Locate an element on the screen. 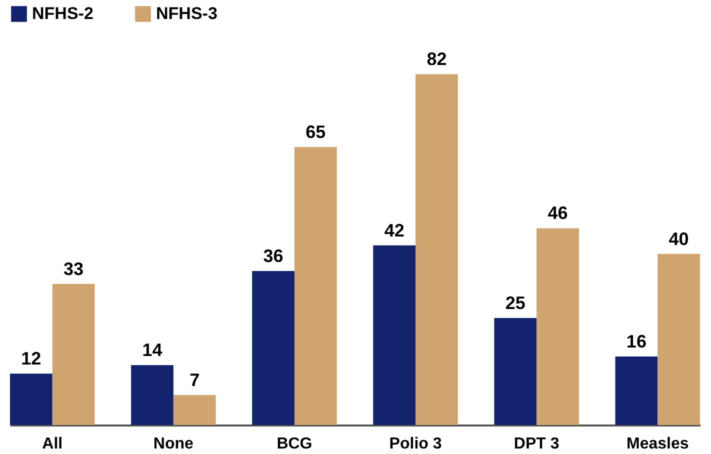 The height and width of the screenshot is (454, 711). x-tick-label: Measles is located at coordinates (657, 444).